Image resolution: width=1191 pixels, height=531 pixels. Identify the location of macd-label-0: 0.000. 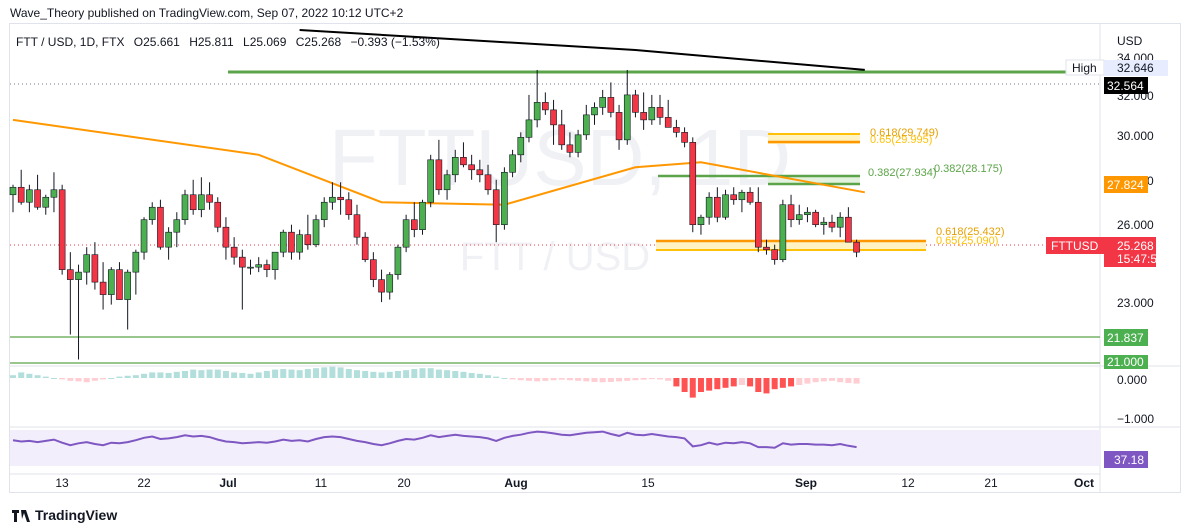
(1132, 380).